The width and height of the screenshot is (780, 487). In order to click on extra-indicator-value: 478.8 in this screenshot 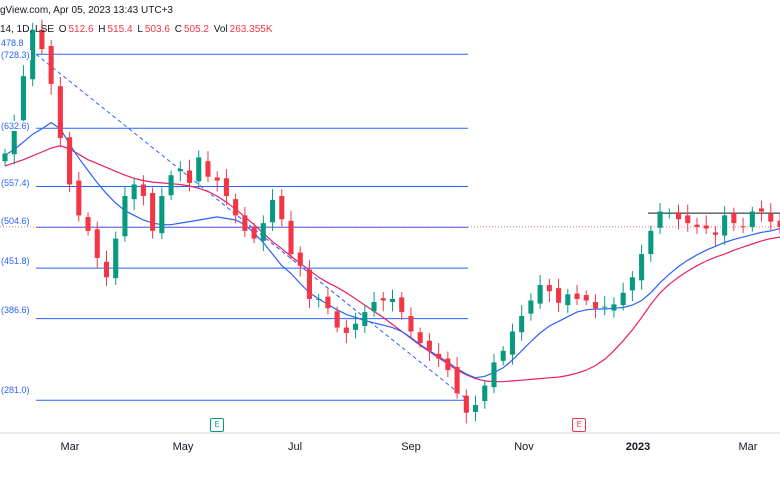, I will do `click(12, 43)`.